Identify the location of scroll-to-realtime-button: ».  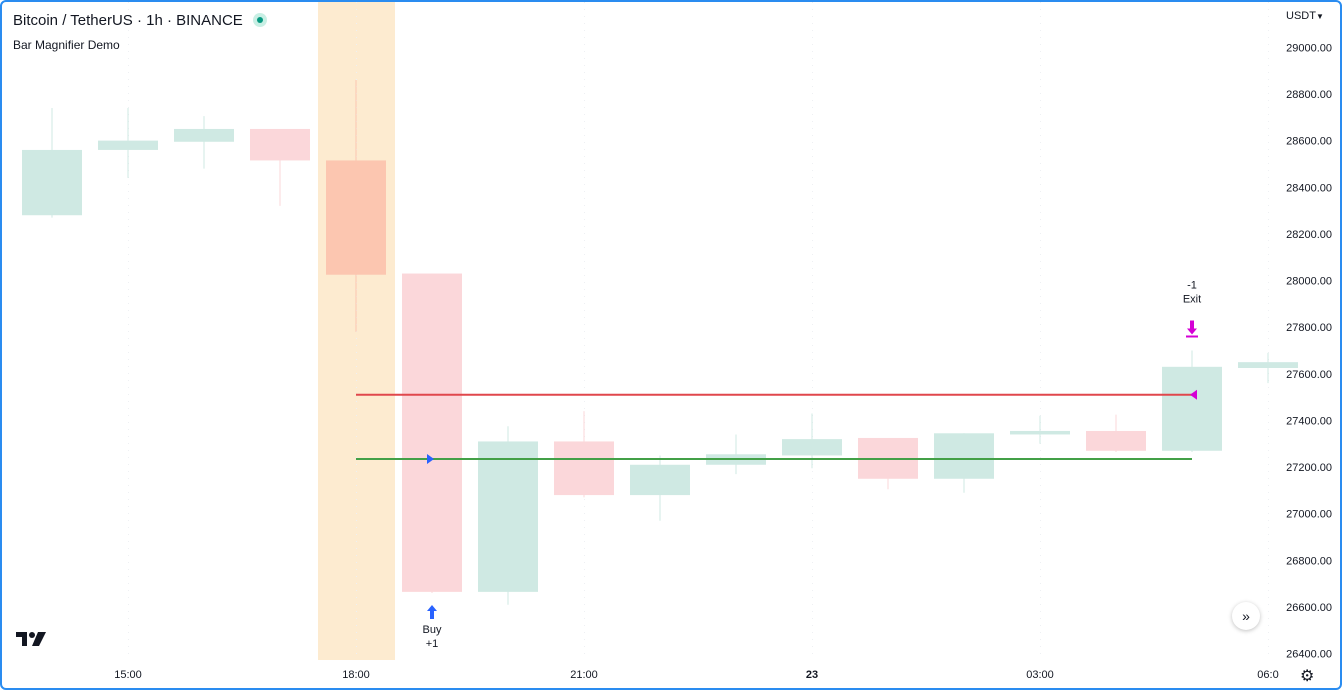
(1246, 616).